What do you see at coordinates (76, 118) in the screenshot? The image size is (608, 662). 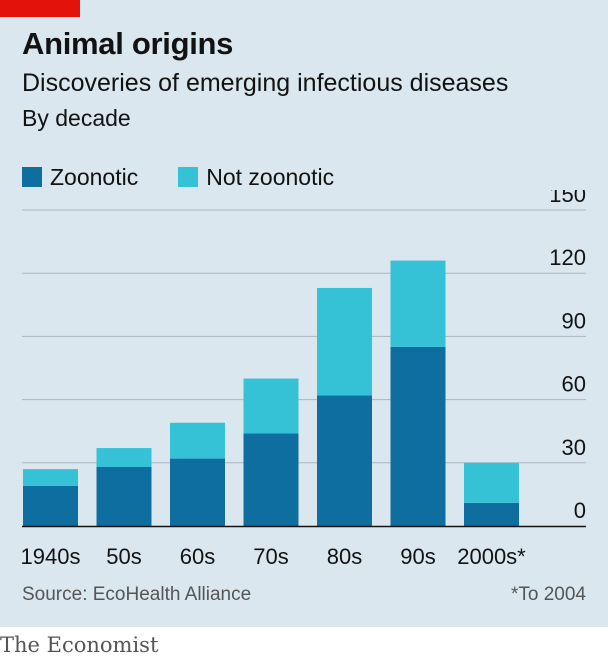 I see `chart-note: By decade` at bounding box center [76, 118].